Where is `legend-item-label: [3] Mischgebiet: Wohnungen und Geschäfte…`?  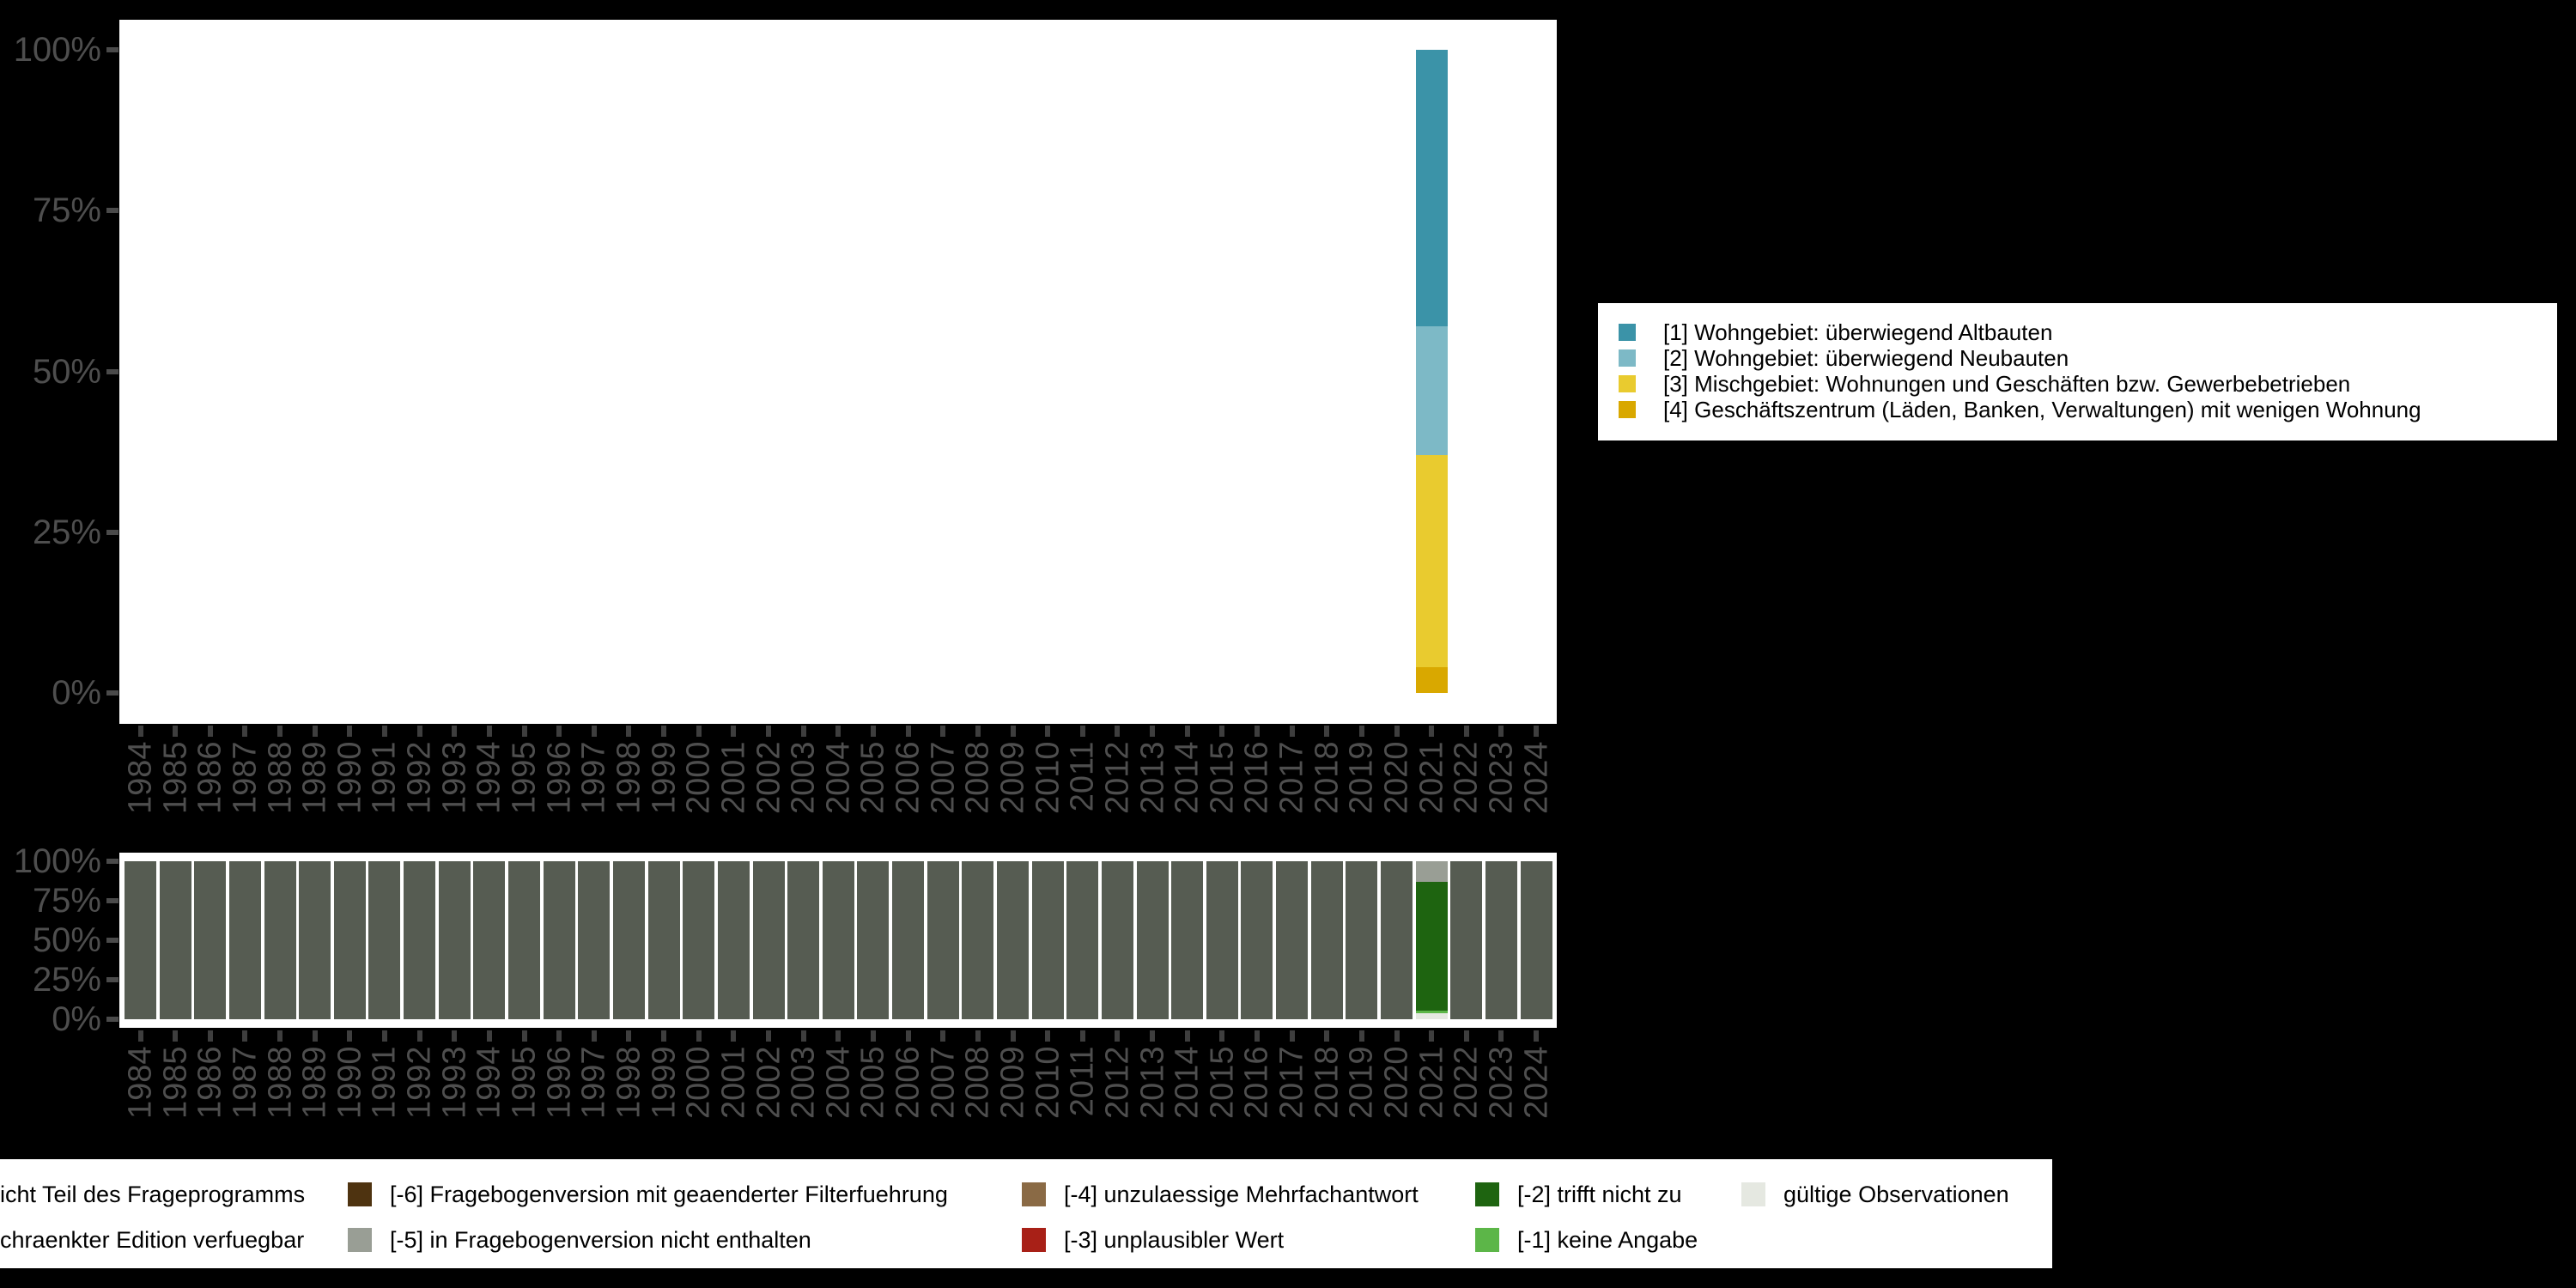 legend-item-label: [3] Mischgebiet: Wohnungen und Geschäfte… is located at coordinates (2007, 384).